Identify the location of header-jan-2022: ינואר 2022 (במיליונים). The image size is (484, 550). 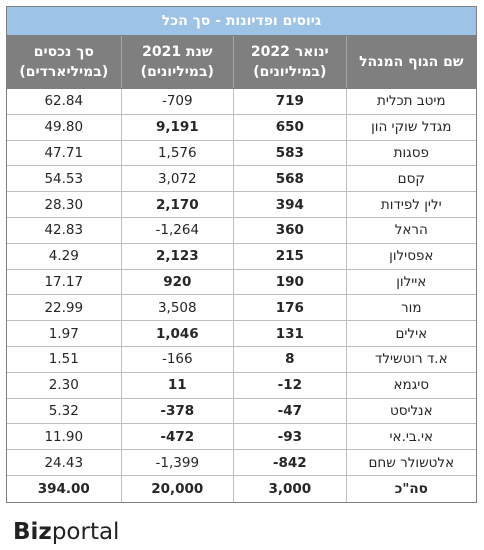
(289, 62).